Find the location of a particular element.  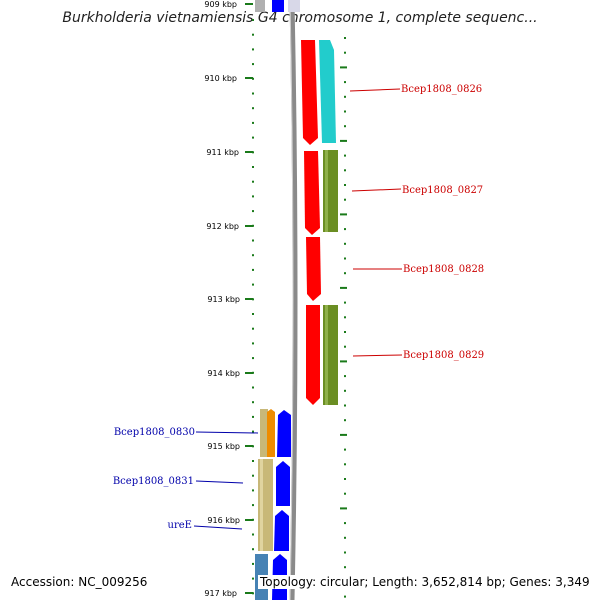

gene-Bcep1808_0830-orange is located at coordinates (271, 433).